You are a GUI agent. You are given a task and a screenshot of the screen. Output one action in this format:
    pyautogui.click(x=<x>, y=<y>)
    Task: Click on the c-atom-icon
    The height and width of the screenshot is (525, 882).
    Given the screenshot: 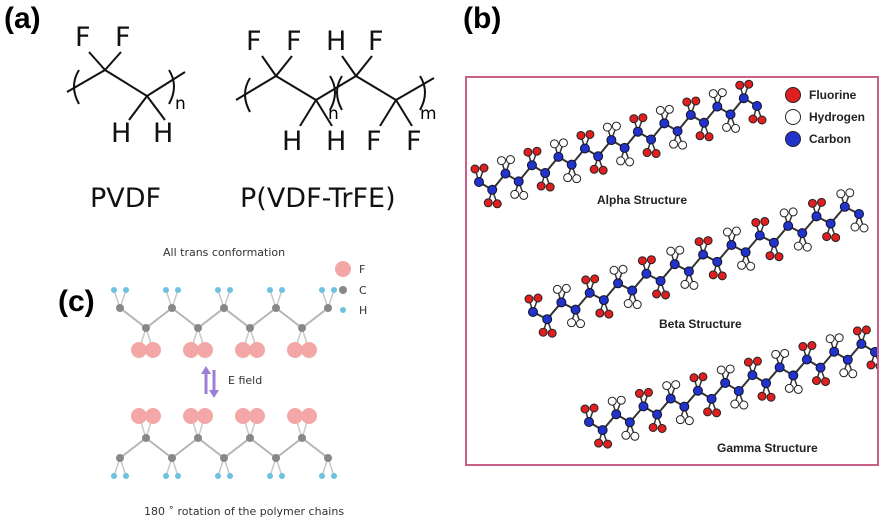 What is the action you would take?
    pyautogui.click(x=343, y=290)
    